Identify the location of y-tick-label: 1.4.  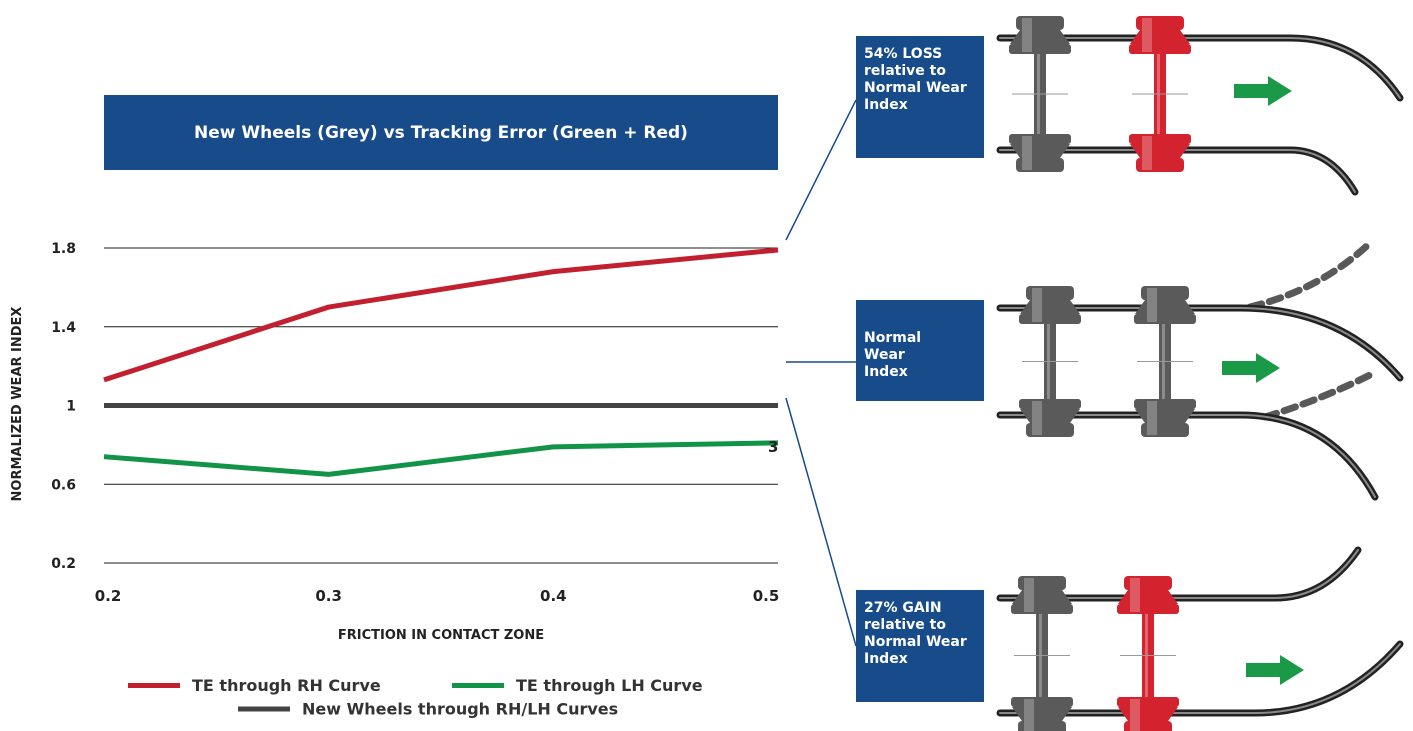
(63, 328).